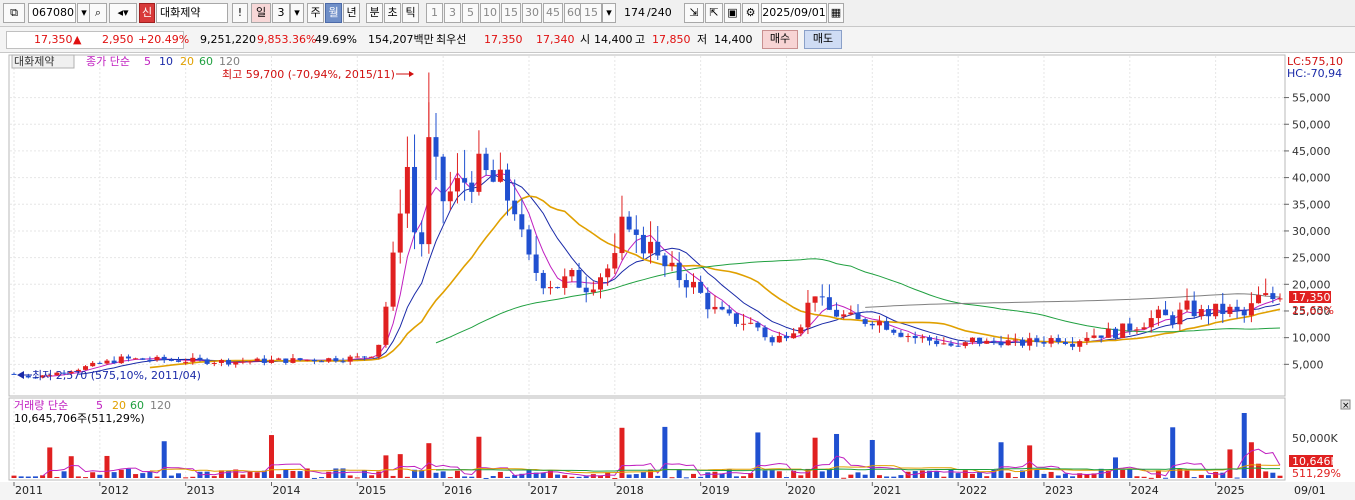 This screenshot has width=1355, height=500. I want to click on interval-30: 30, so click(532, 13).